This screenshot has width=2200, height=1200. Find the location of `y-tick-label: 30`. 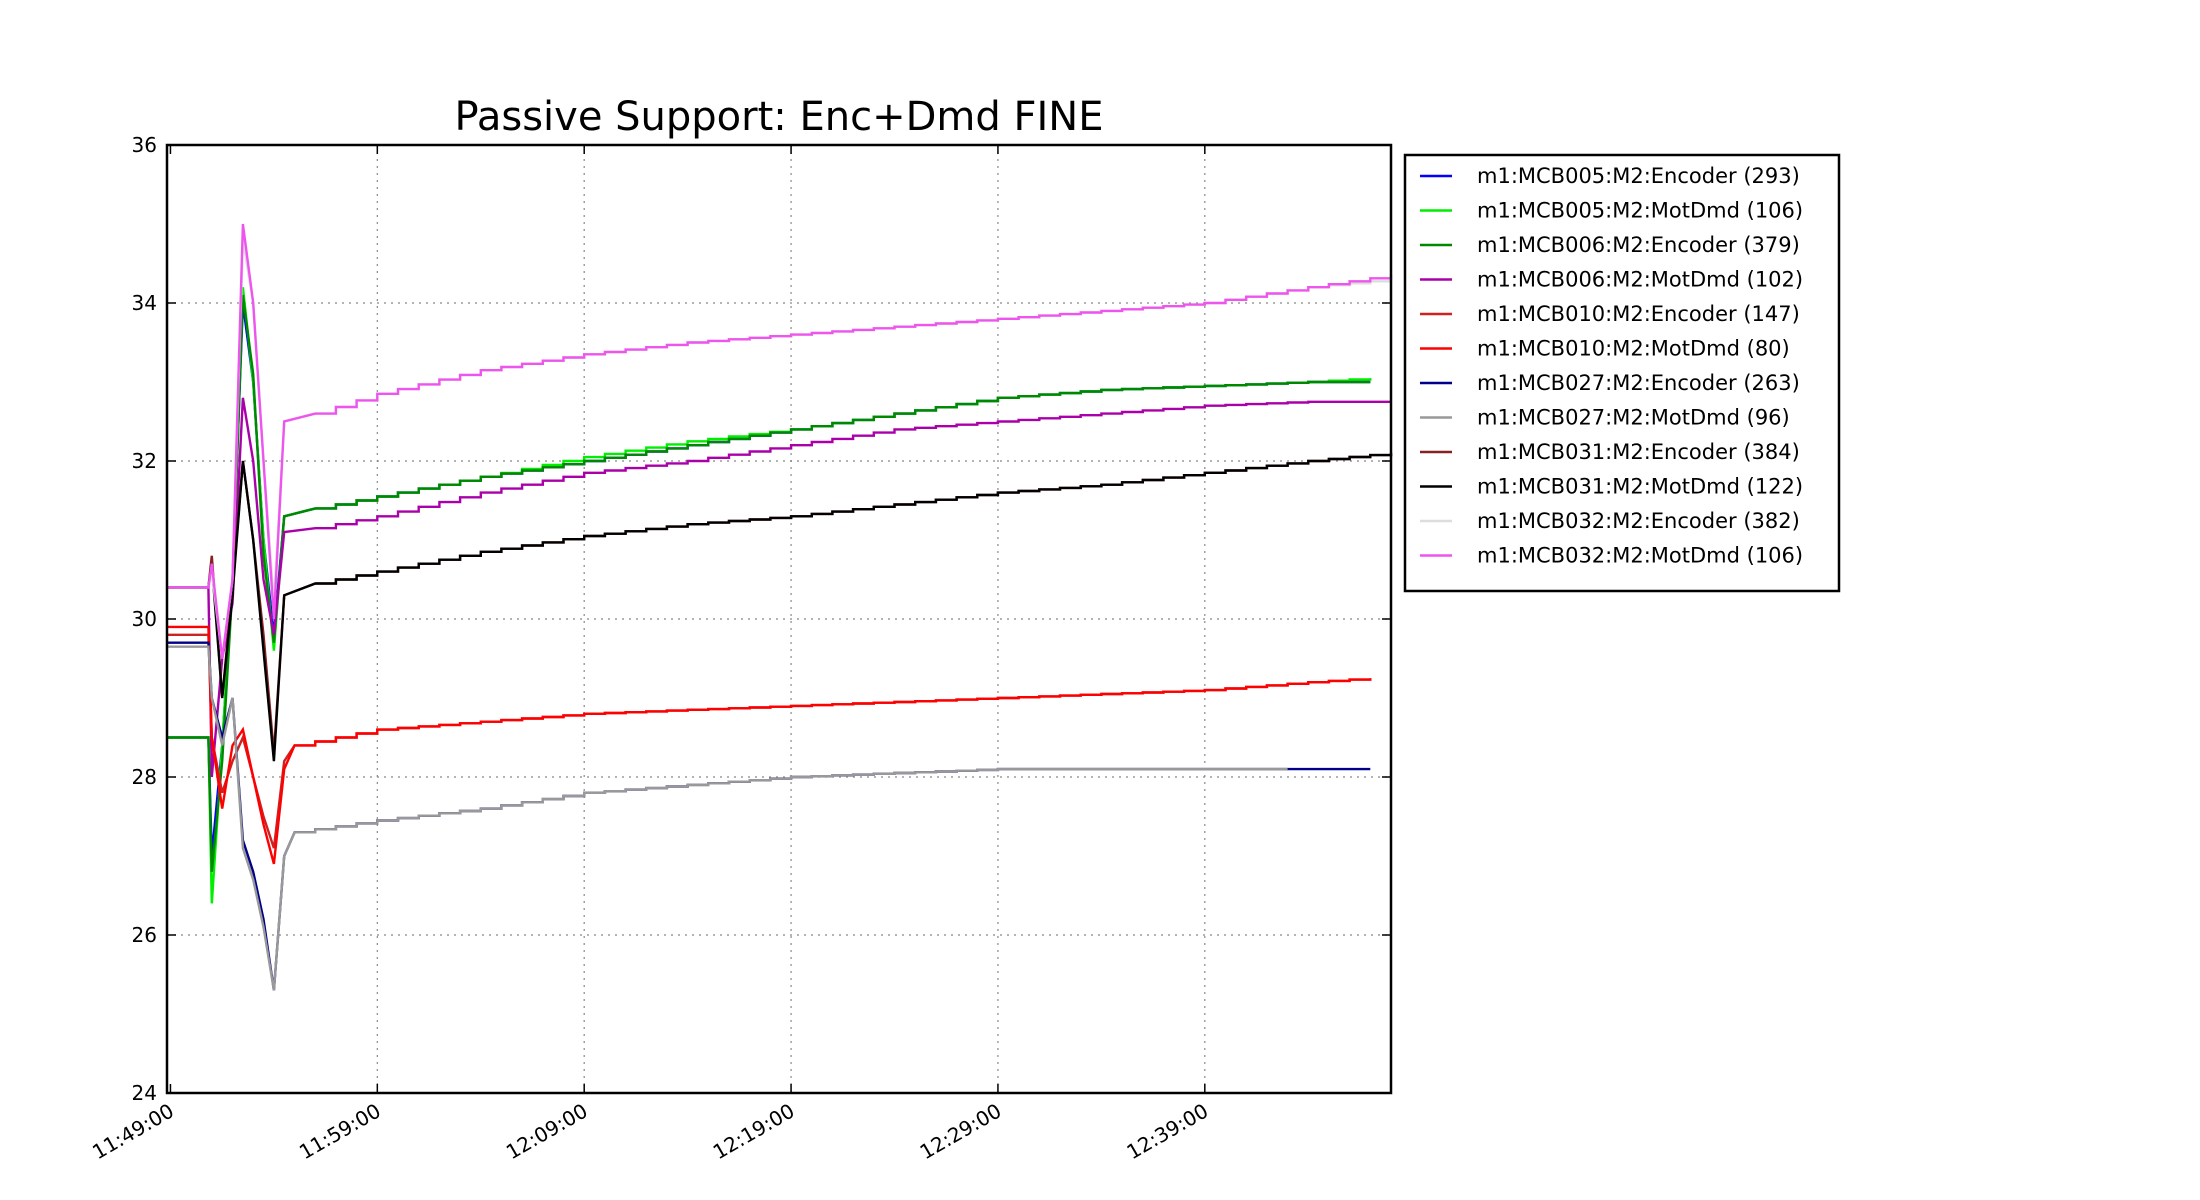

y-tick-label: 30 is located at coordinates (144, 619).